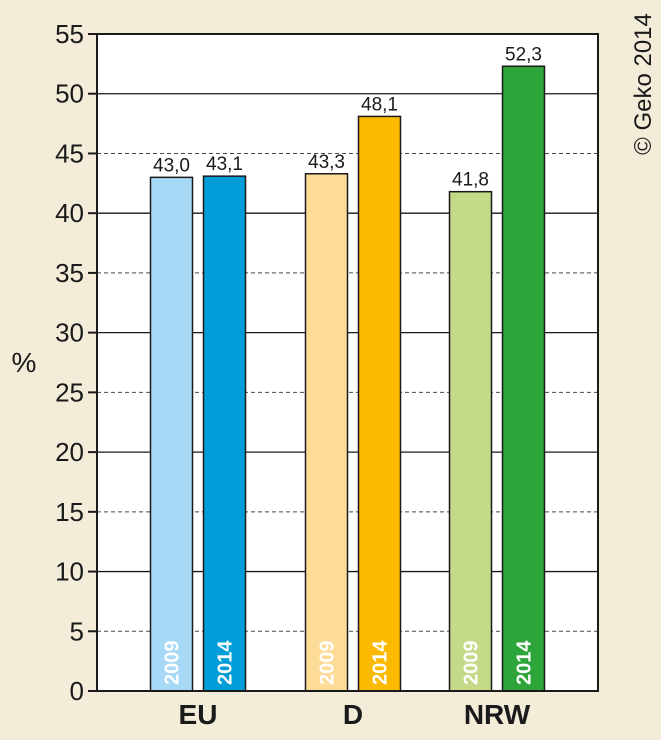 The width and height of the screenshot is (661, 740). I want to click on data-label: 43,1, so click(224, 164).